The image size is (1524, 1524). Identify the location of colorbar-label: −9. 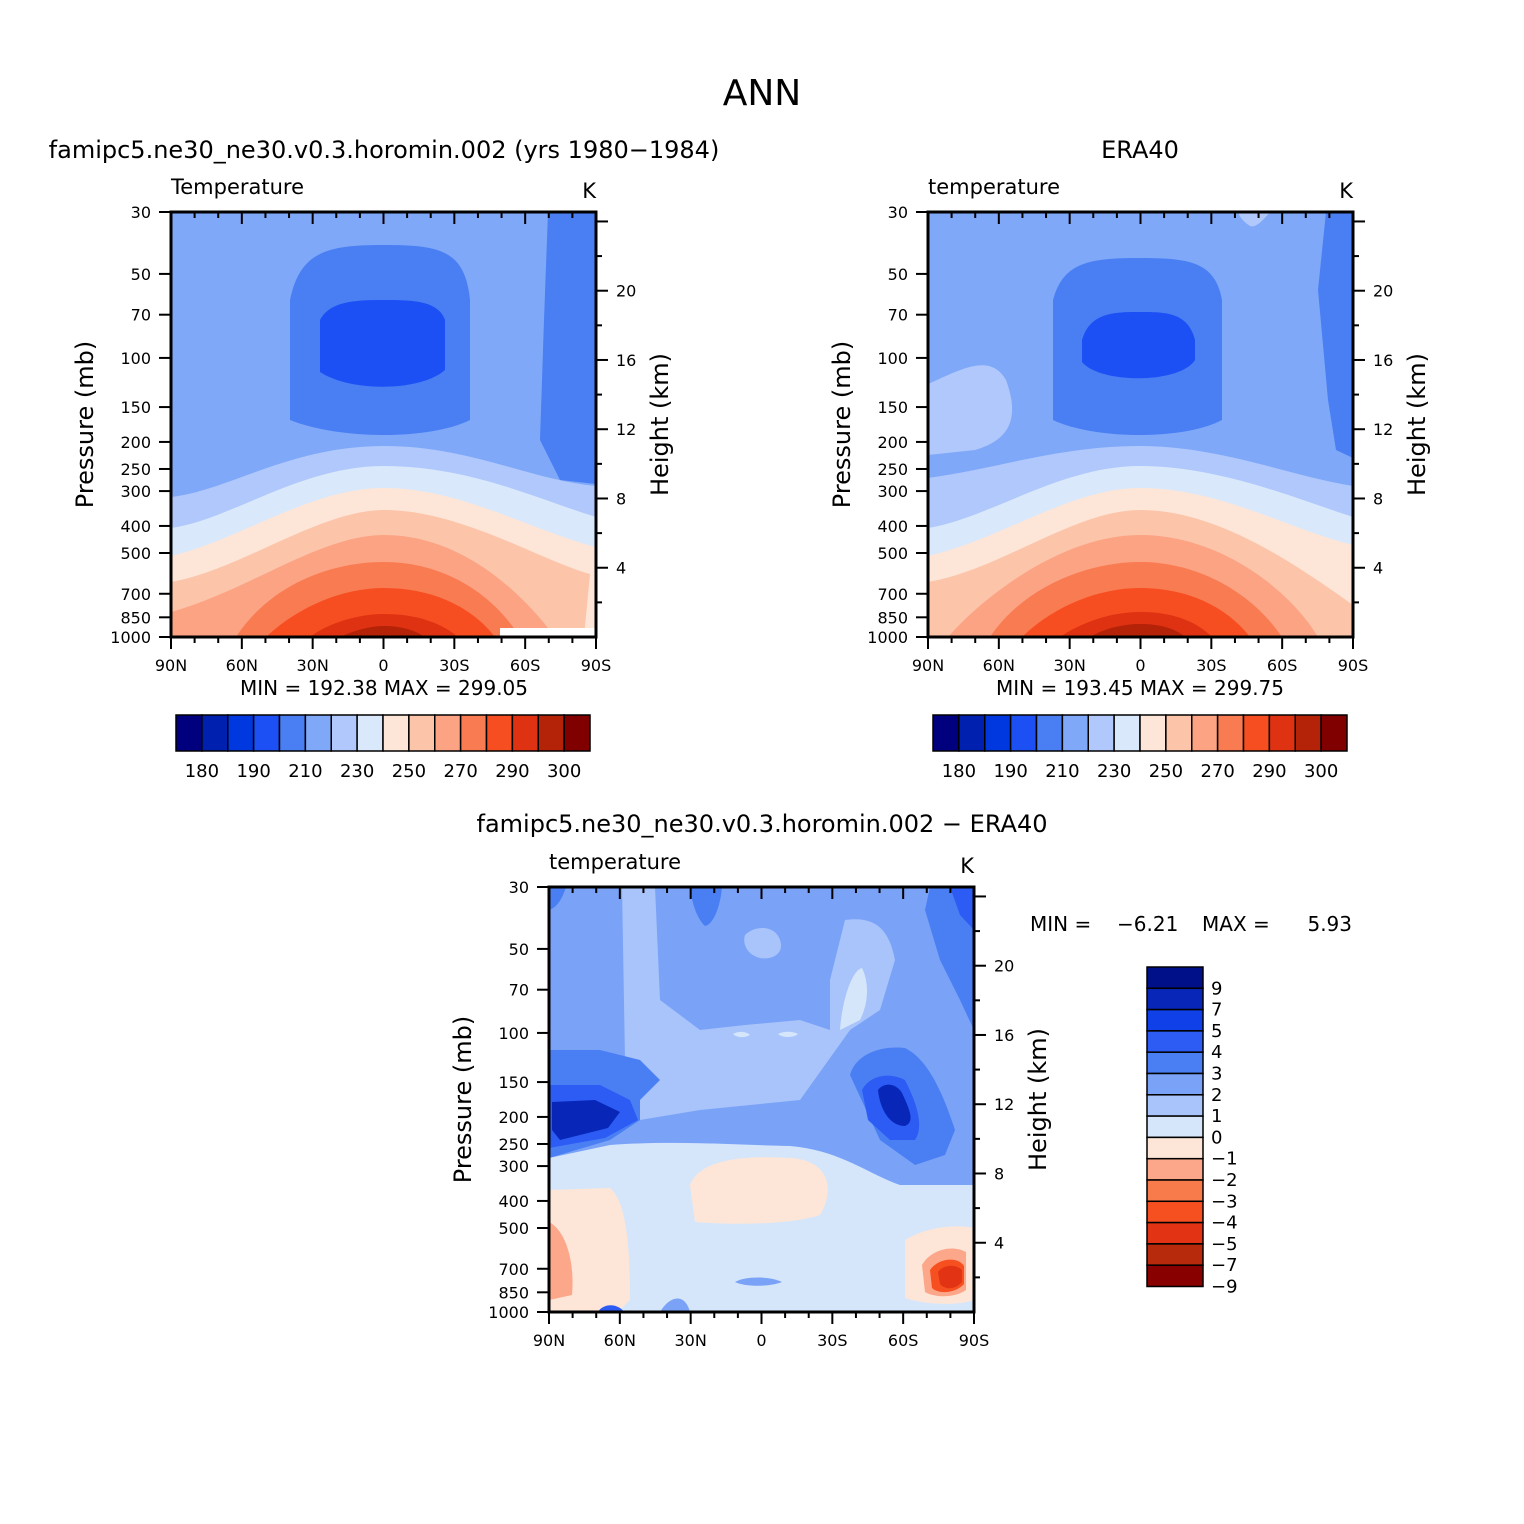
(1224, 1287).